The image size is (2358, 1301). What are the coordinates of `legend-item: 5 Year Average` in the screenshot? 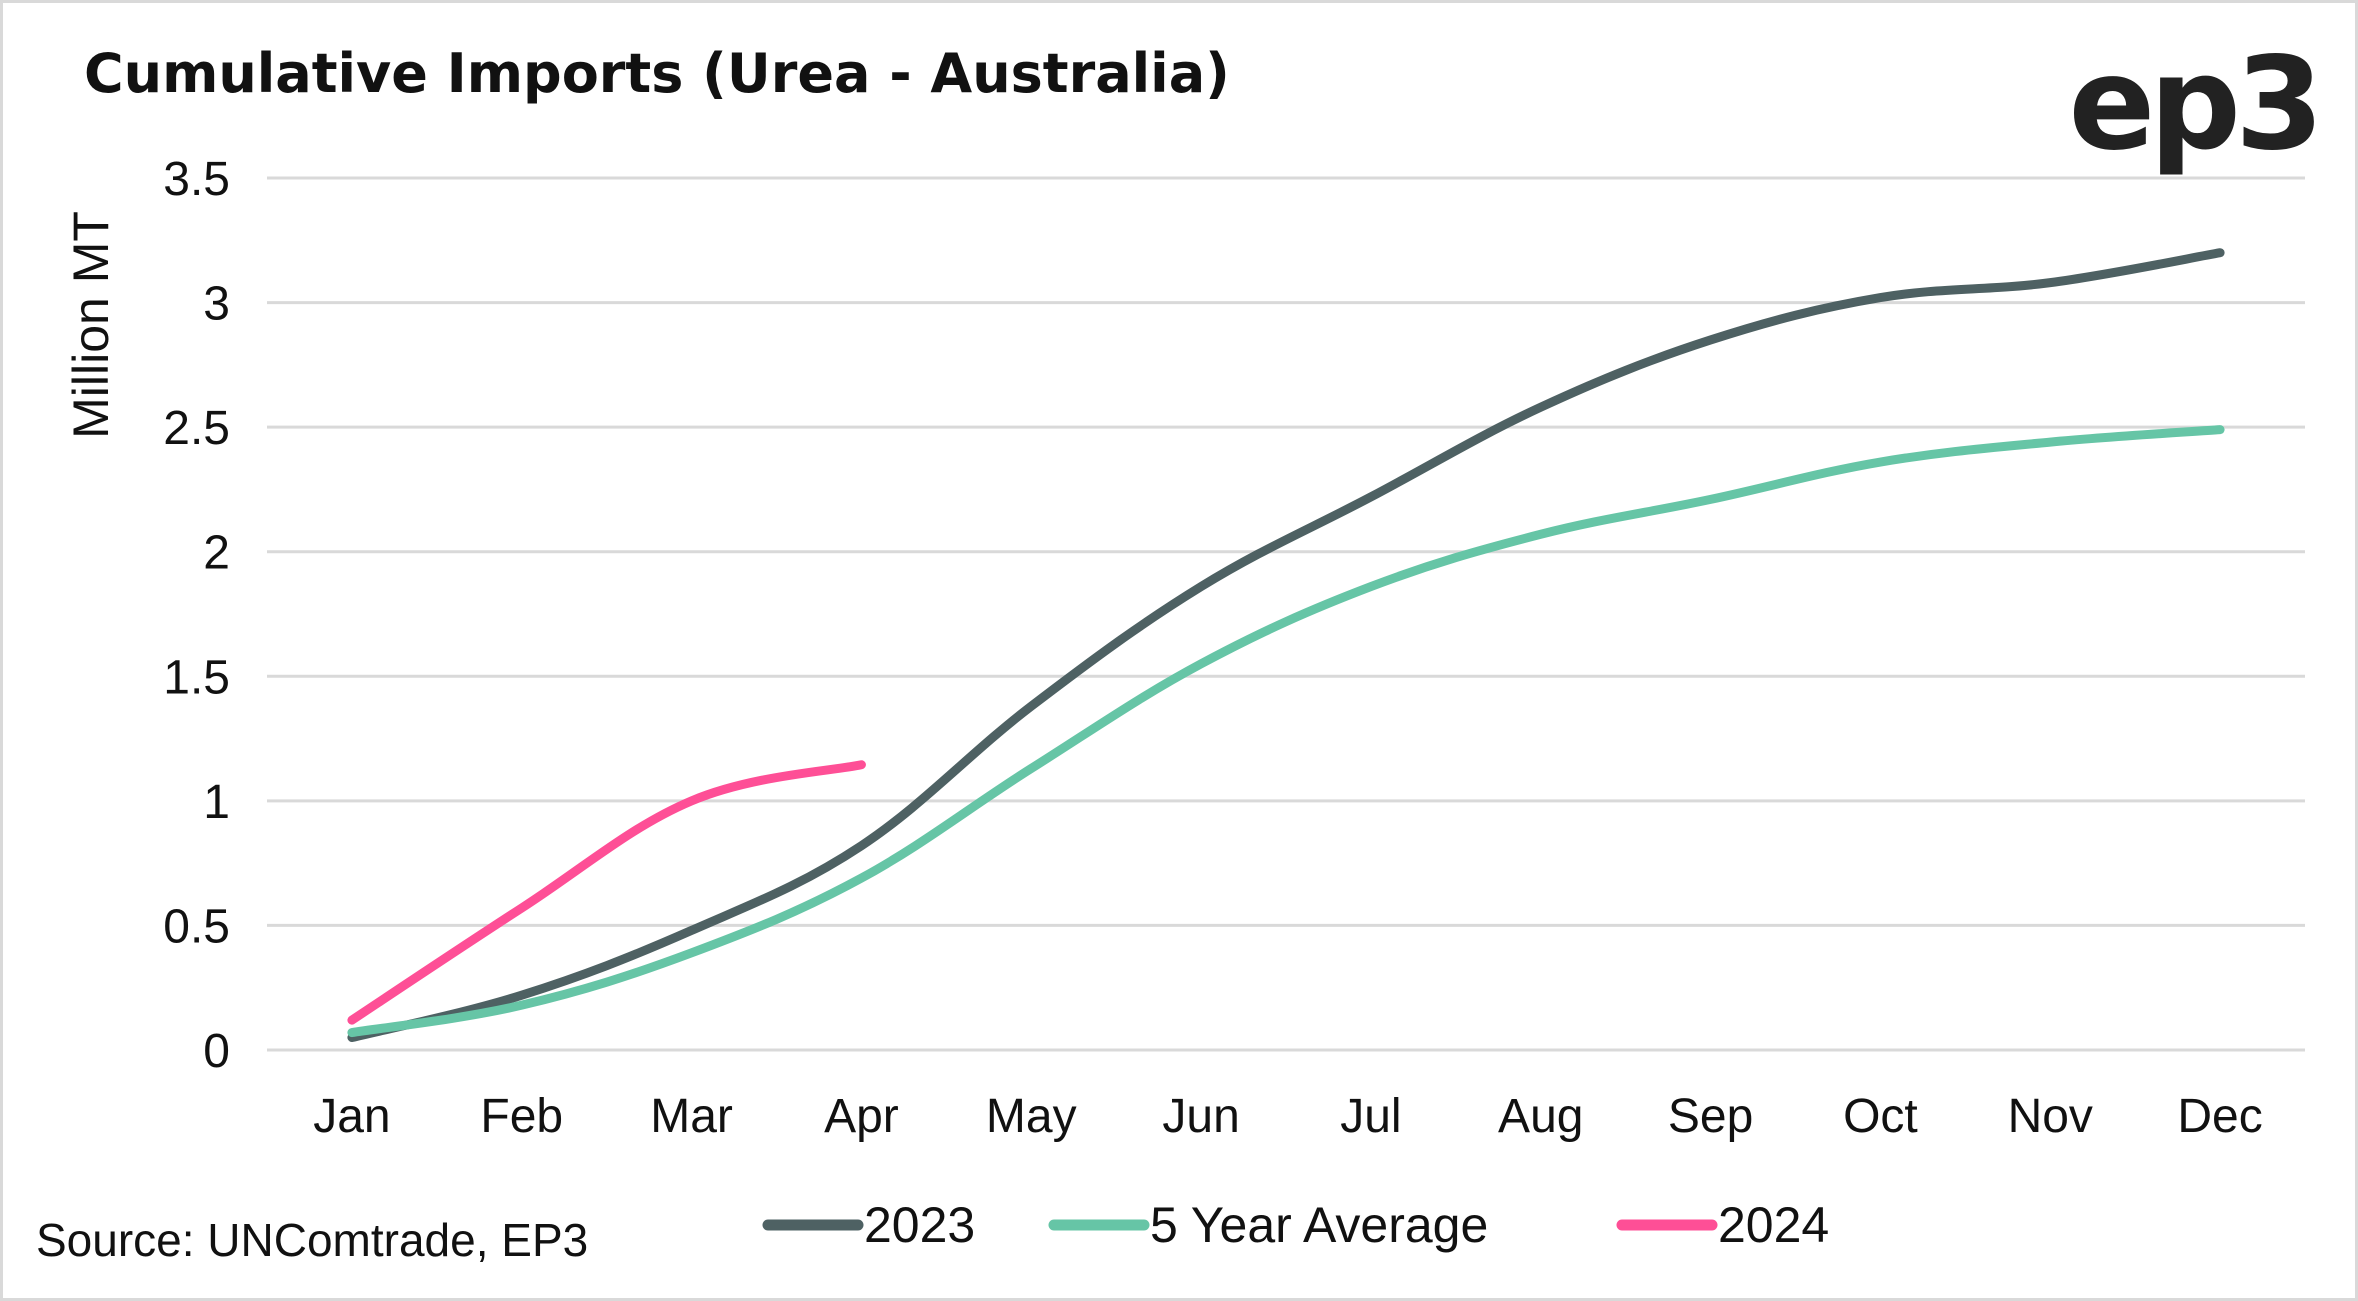 It's located at (1268, 1225).